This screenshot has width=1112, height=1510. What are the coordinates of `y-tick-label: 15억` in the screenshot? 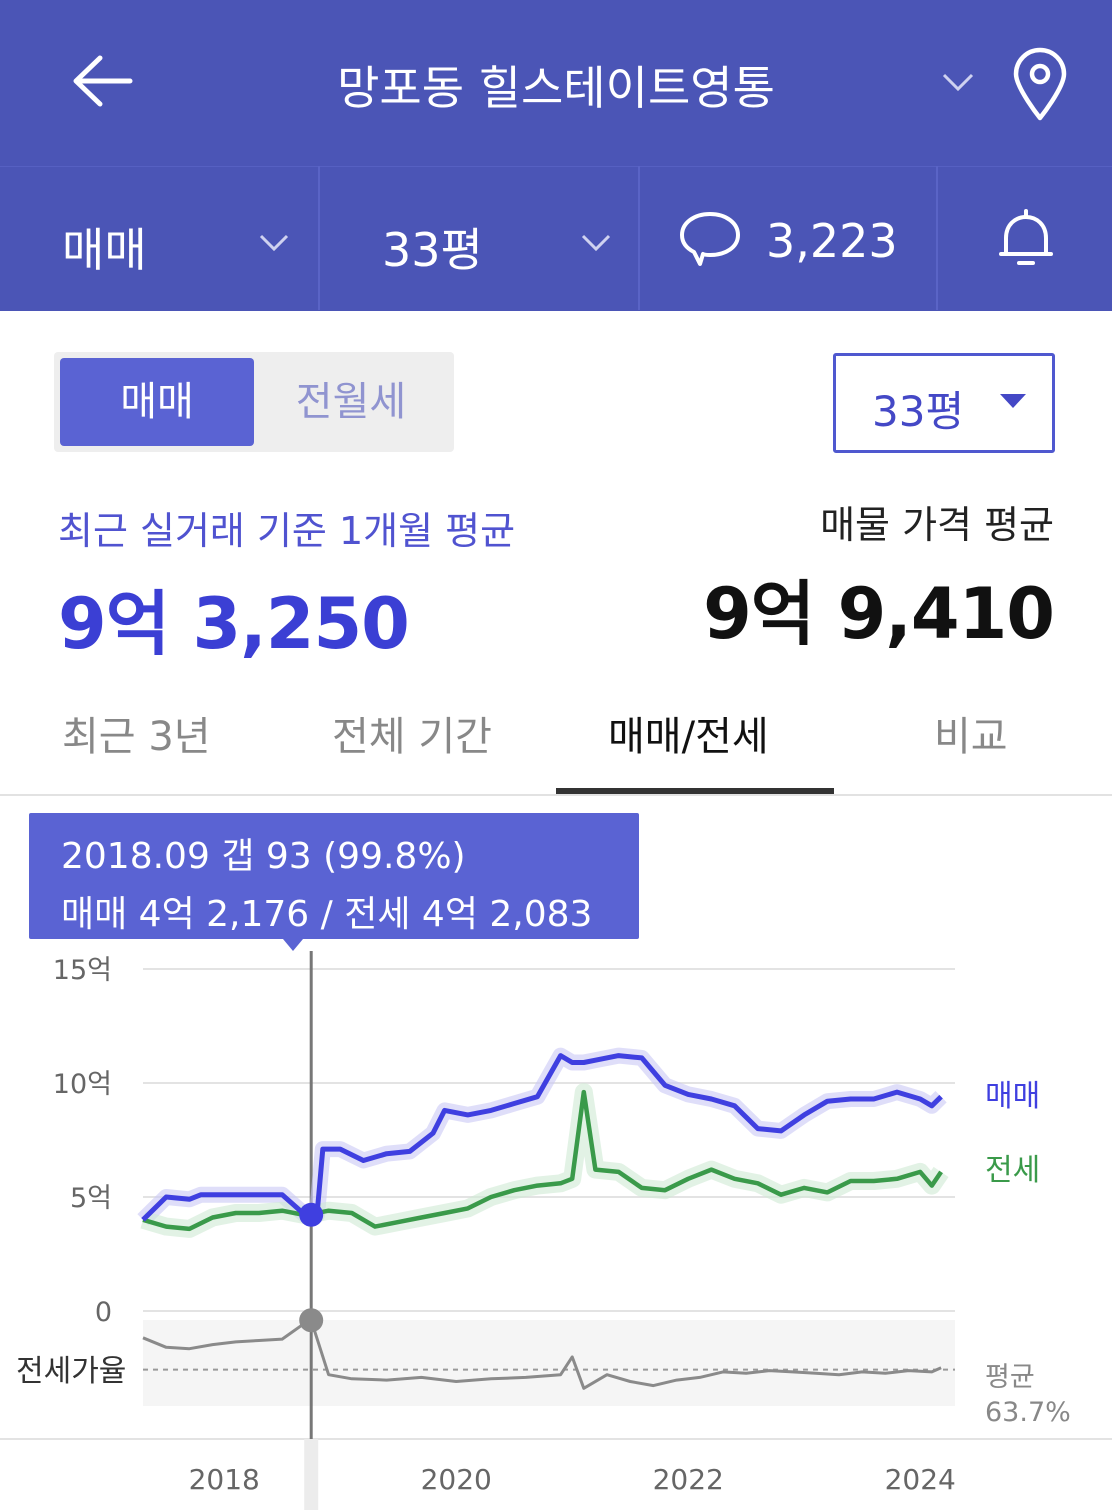 It's located at (82, 970).